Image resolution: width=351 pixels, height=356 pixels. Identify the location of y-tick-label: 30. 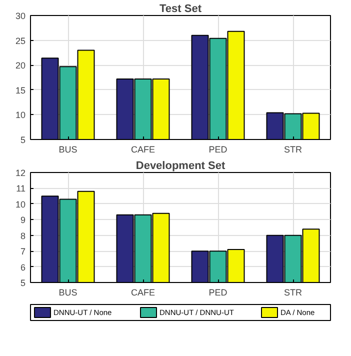
(20, 16).